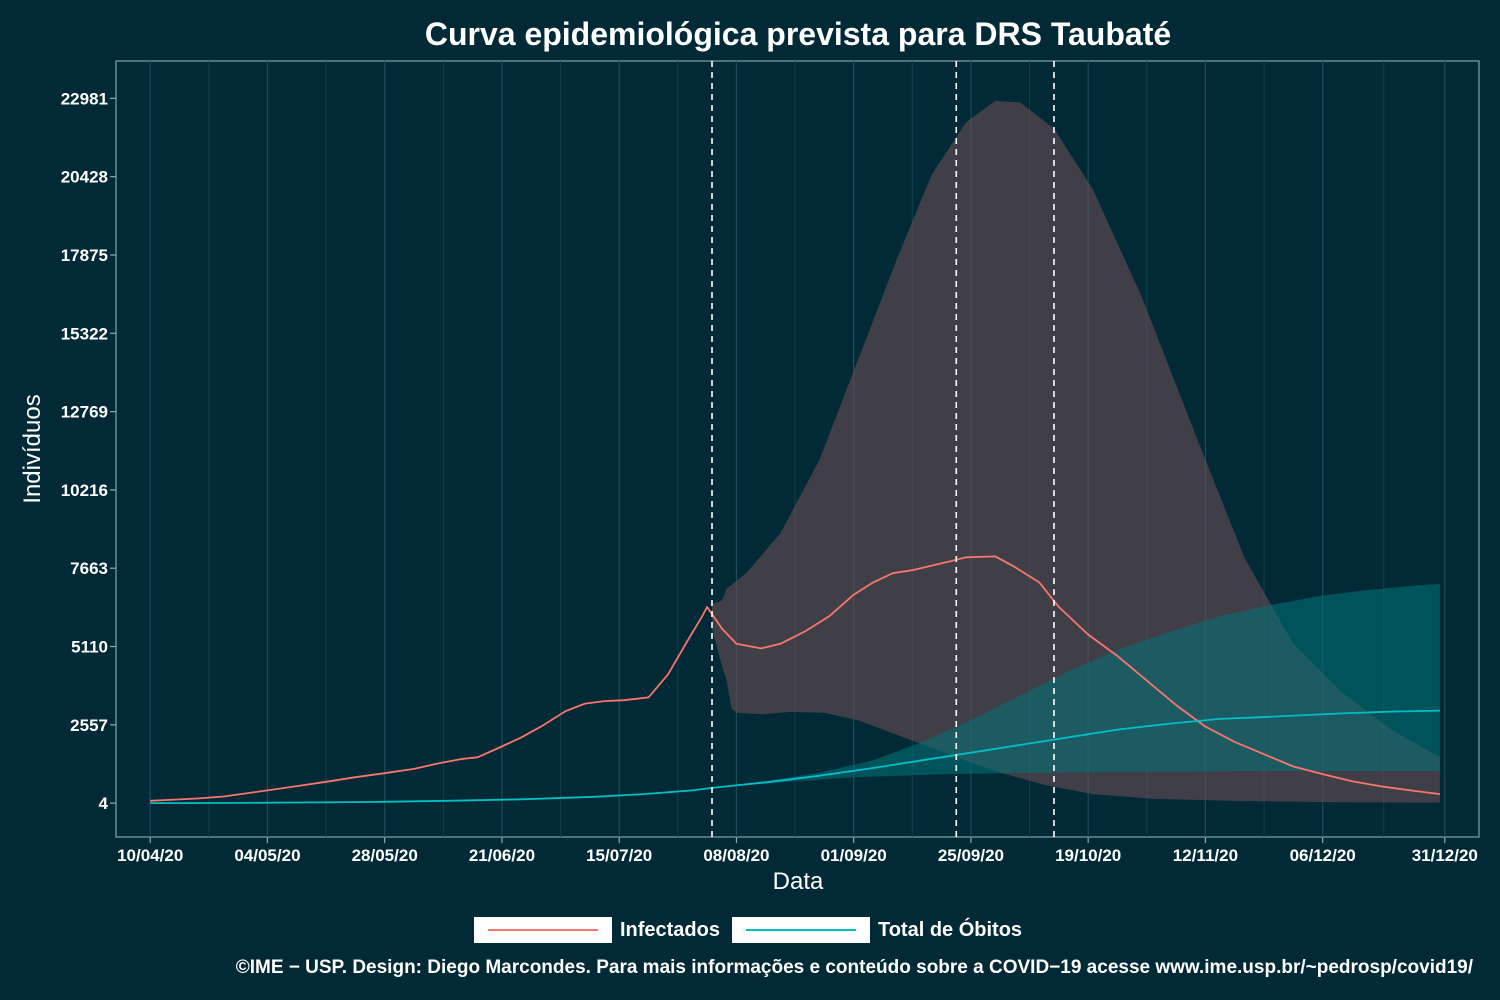  What do you see at coordinates (1088, 855) in the screenshot?
I see `x-tick-label: 19/10/20` at bounding box center [1088, 855].